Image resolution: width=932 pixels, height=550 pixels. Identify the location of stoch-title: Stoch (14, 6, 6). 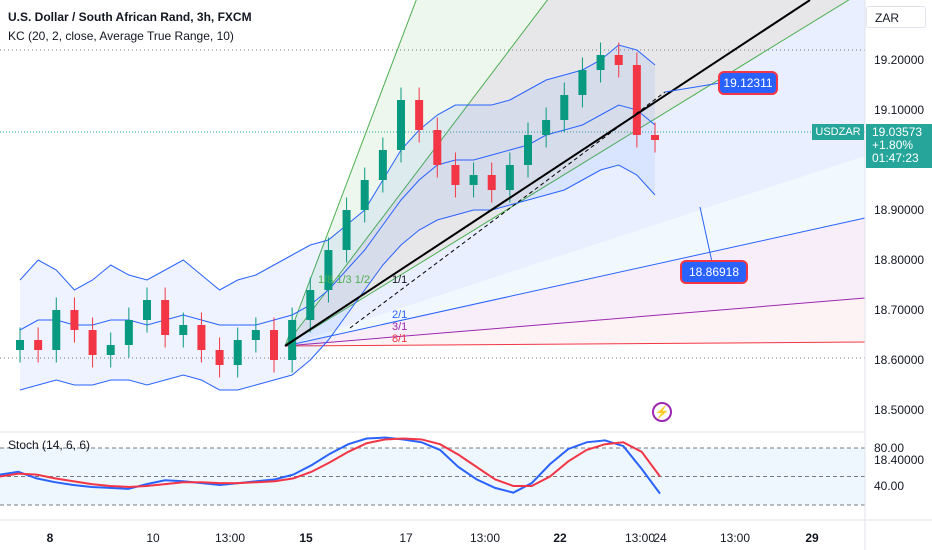
(49, 445).